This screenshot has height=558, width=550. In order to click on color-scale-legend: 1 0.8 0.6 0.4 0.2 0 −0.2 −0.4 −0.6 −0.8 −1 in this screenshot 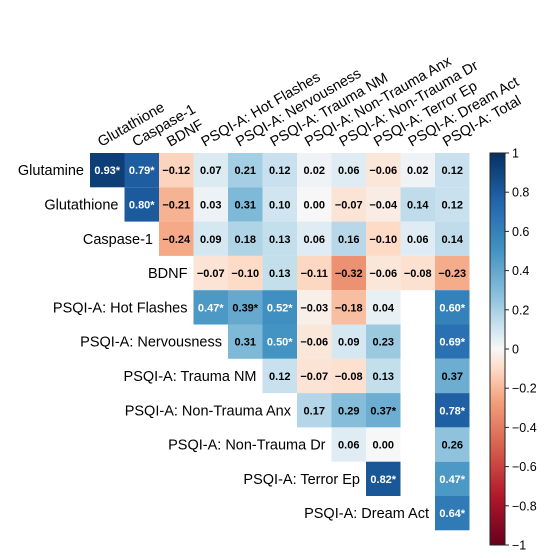, I will do `click(513, 350)`.